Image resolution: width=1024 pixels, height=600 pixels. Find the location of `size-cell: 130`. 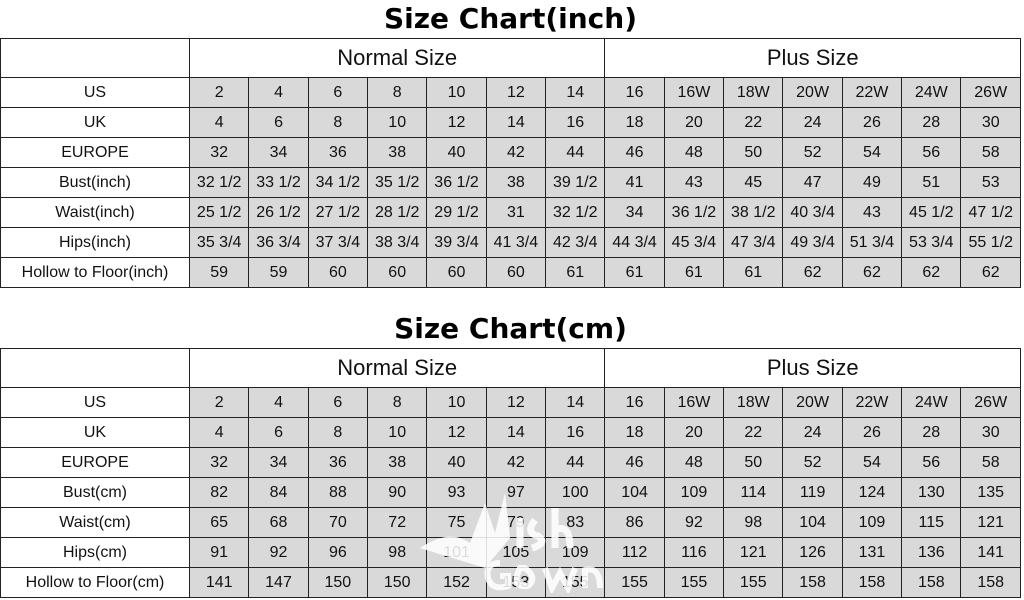

size-cell: 130 is located at coordinates (931, 492).